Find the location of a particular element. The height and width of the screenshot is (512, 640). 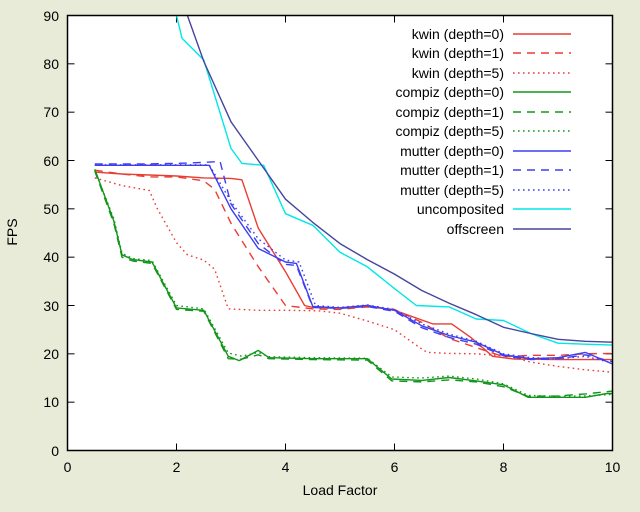

legend-label-compiz-depth-1: compiz (depth=1) is located at coordinates (449, 111).